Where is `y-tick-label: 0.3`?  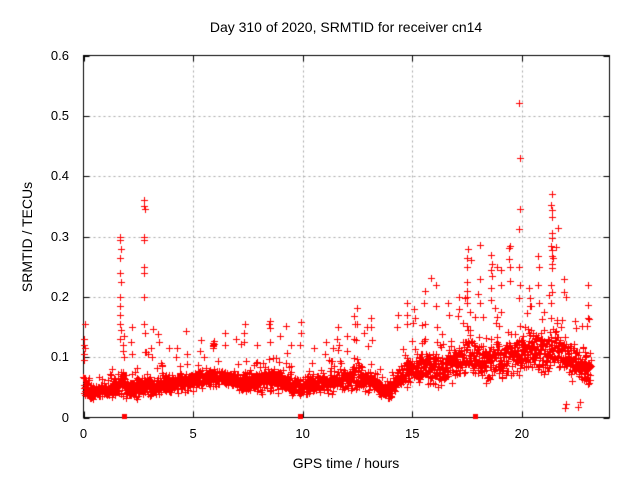
y-tick-label: 0.3 is located at coordinates (59, 236).